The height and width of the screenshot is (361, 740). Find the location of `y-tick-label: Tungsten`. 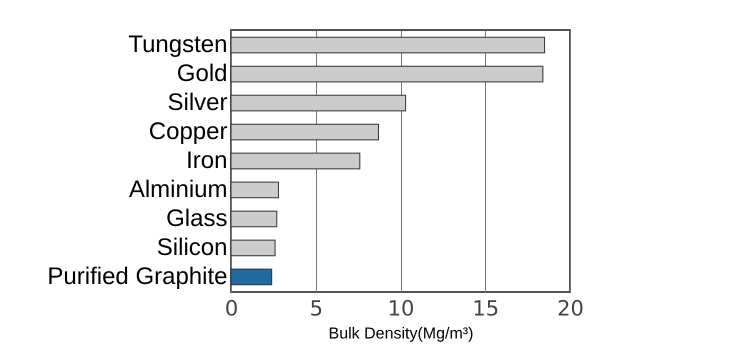

y-tick-label: Tungsten is located at coordinates (178, 44).